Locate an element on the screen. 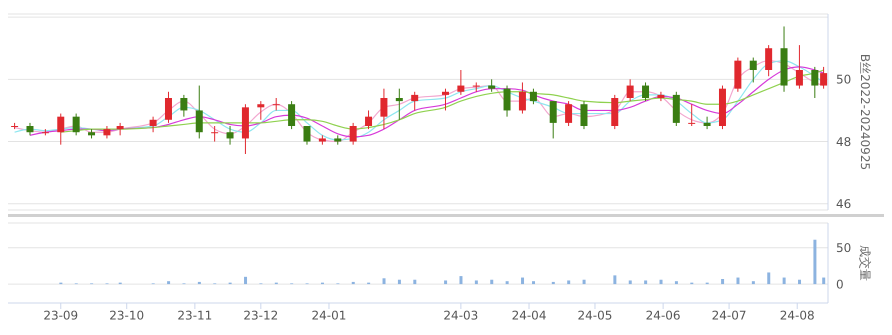 The width and height of the screenshot is (892, 335). x-tick-label: 23-12 is located at coordinates (260, 315).